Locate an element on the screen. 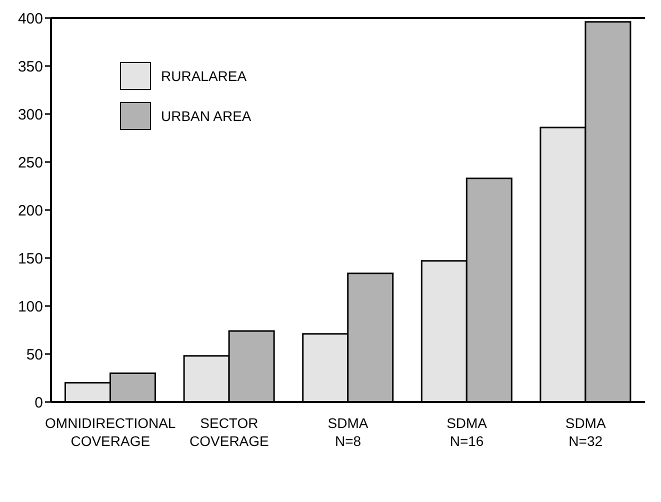  y-tick-label: 0 is located at coordinates (38, 403).